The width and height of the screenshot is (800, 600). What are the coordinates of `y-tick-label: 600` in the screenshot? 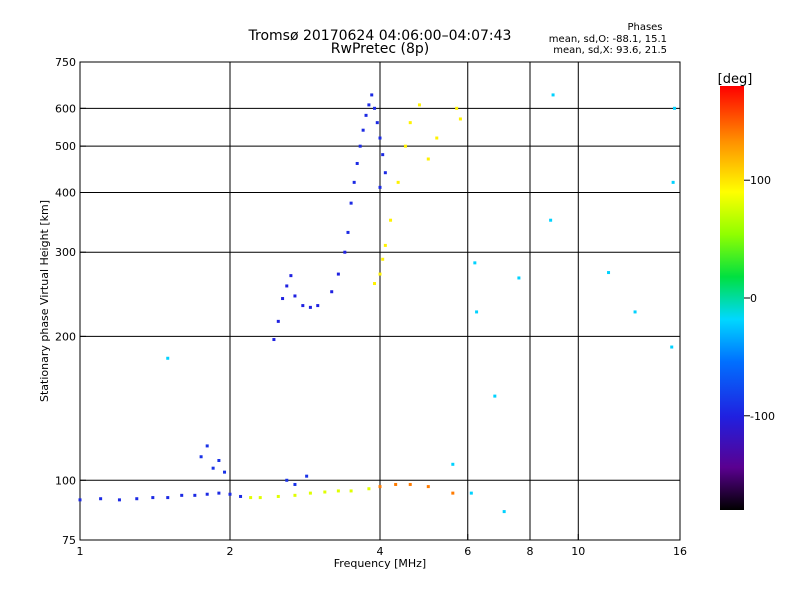 It's located at (65, 108).